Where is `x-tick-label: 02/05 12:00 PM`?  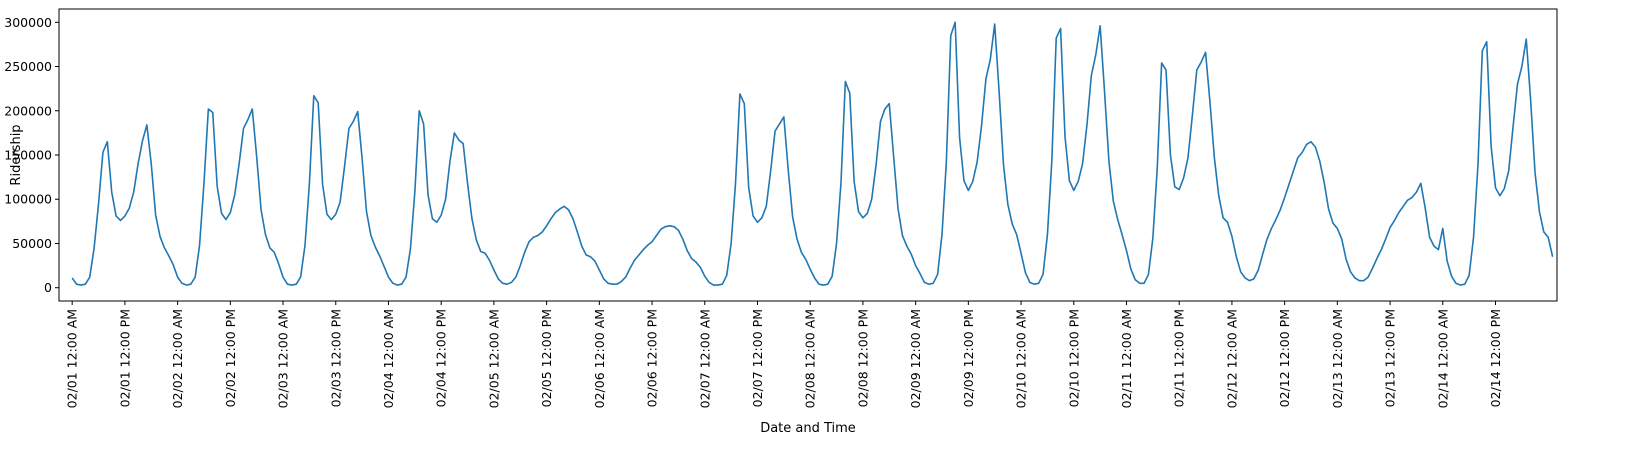 x-tick-label: 02/05 12:00 PM is located at coordinates (546, 358).